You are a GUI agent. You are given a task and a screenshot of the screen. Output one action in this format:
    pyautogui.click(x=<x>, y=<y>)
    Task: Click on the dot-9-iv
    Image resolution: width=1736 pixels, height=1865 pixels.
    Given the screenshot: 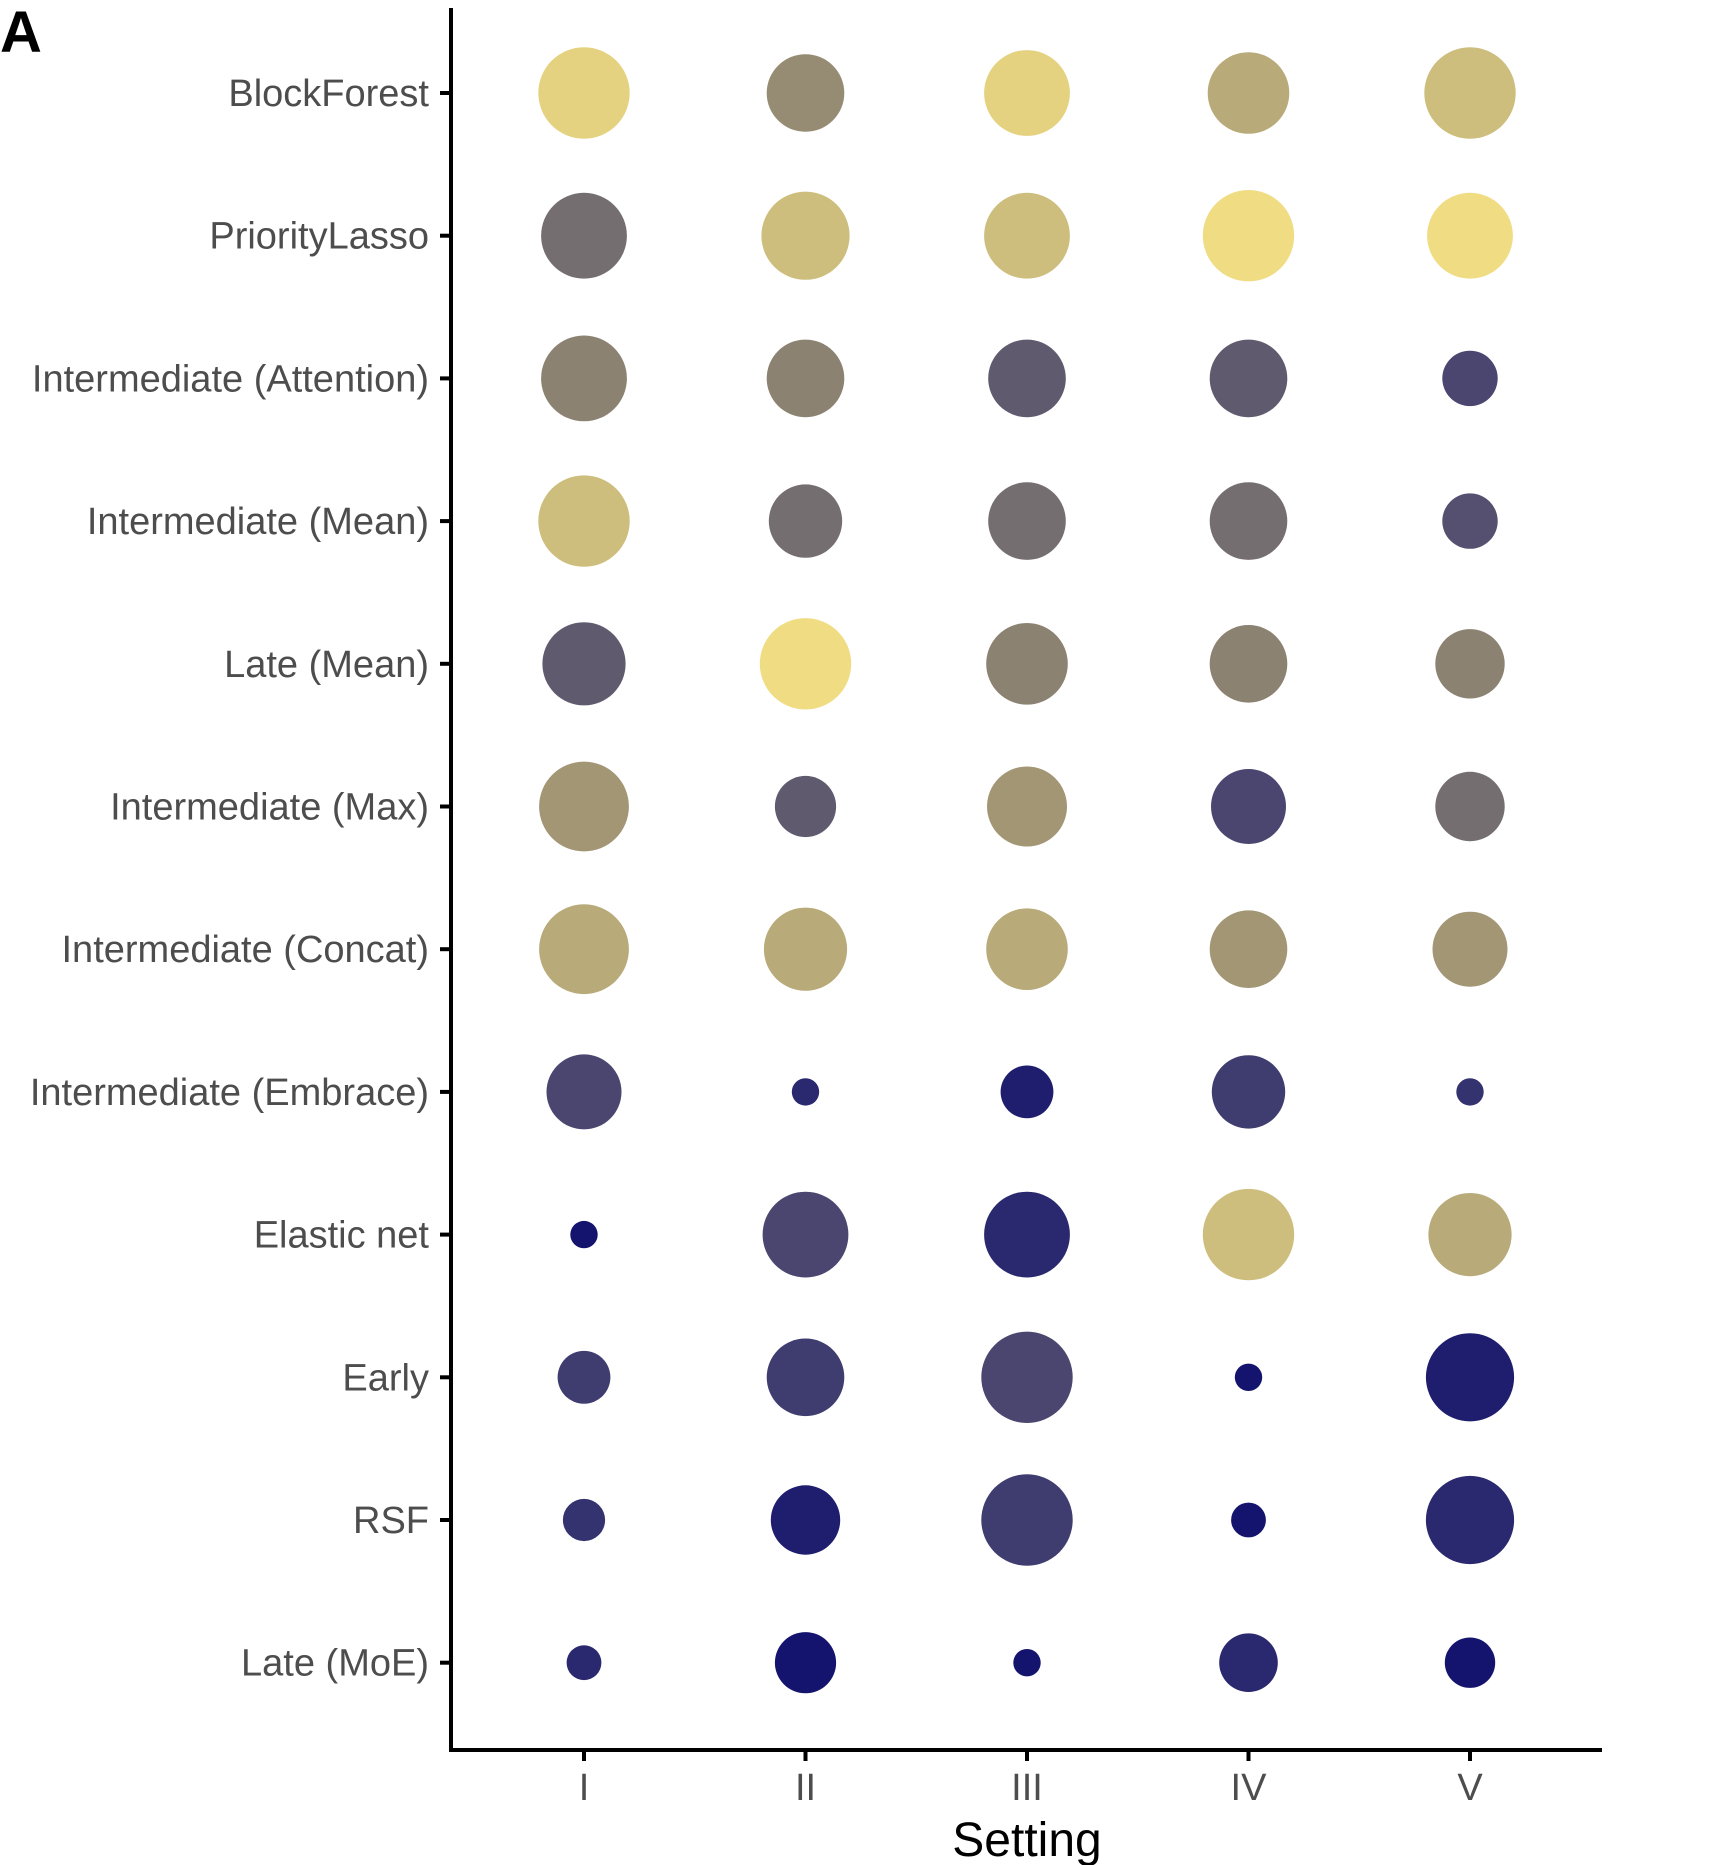 What is the action you would take?
    pyautogui.click(x=1248, y=1234)
    